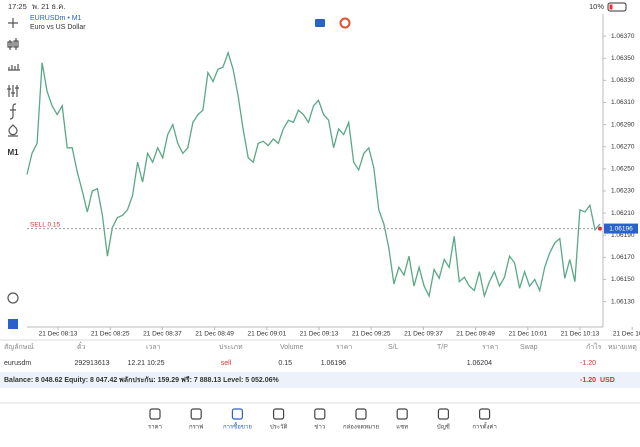 The height and width of the screenshot is (447, 640). What do you see at coordinates (596, 6) in the screenshot?
I see `battery-text: 10%` at bounding box center [596, 6].